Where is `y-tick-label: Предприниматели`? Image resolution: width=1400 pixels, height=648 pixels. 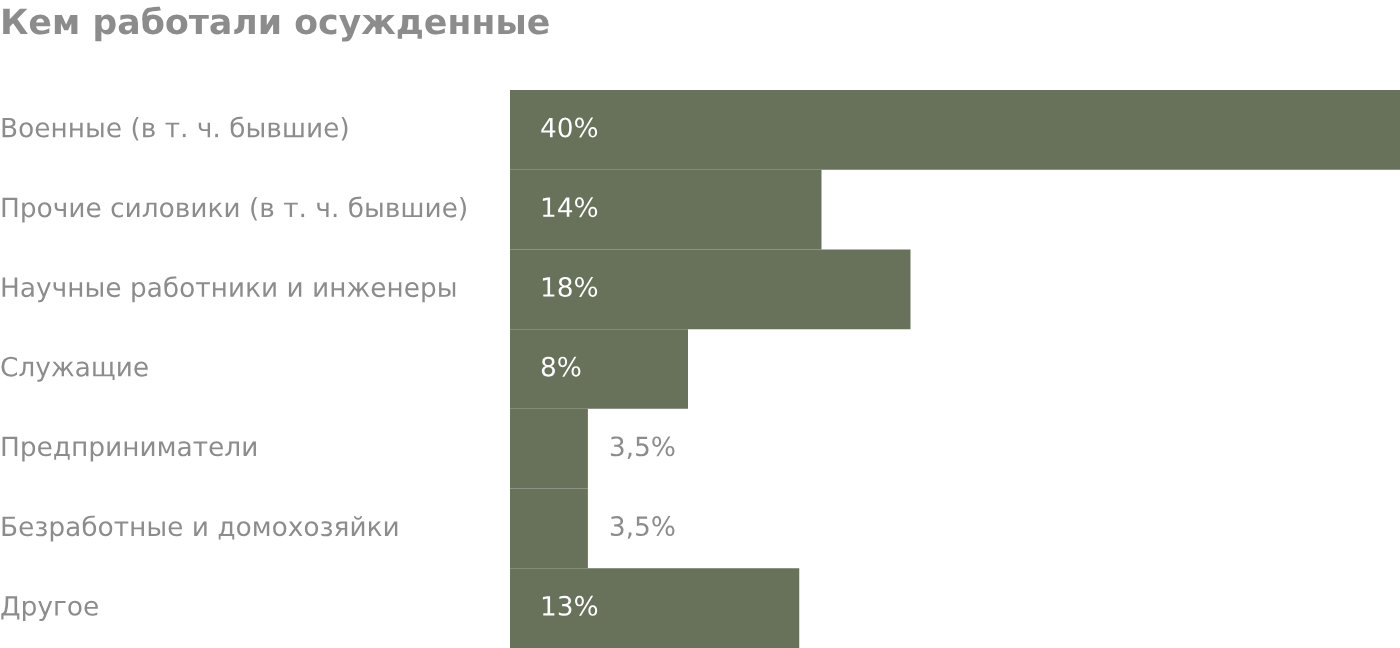 y-tick-label: Предприниматели is located at coordinates (129, 449).